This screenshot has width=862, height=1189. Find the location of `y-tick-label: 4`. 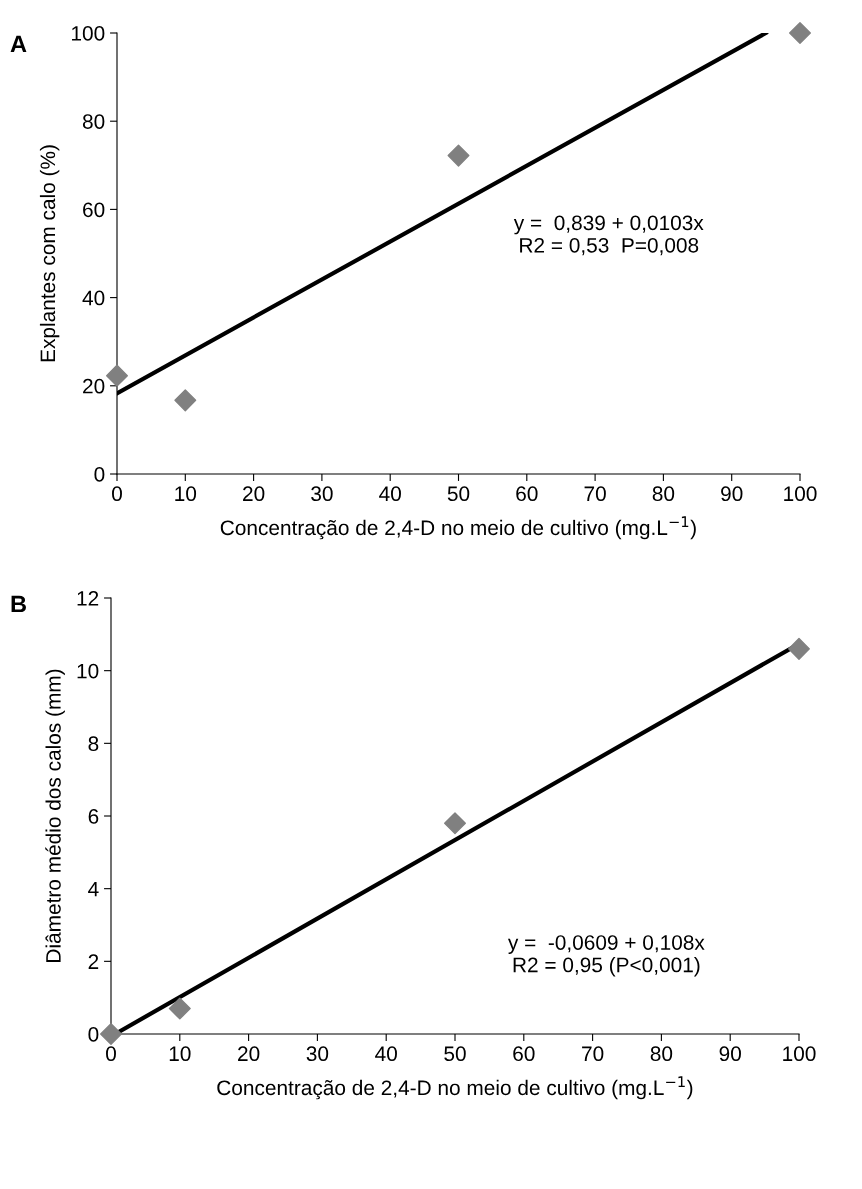

y-tick-label: 4 is located at coordinates (93, 889).